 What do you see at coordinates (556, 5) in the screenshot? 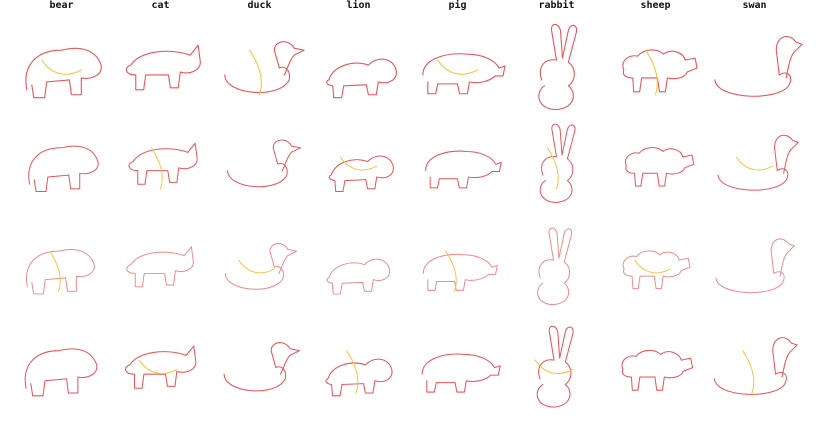
I see `column-header-rabbit: rabbit` at bounding box center [556, 5].